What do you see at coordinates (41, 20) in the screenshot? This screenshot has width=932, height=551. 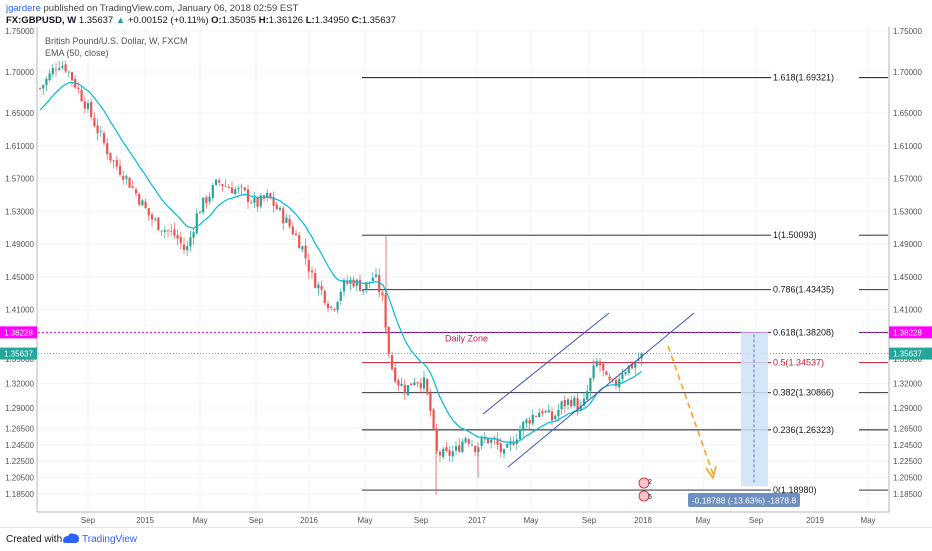 I see `symbol-name: FX:GBPUSD, W` at bounding box center [41, 20].